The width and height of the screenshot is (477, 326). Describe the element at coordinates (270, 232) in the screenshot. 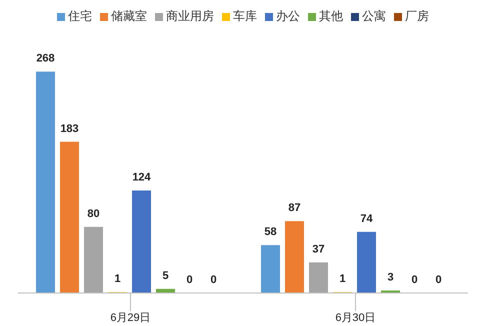

I see `data-label: 58` at that location.